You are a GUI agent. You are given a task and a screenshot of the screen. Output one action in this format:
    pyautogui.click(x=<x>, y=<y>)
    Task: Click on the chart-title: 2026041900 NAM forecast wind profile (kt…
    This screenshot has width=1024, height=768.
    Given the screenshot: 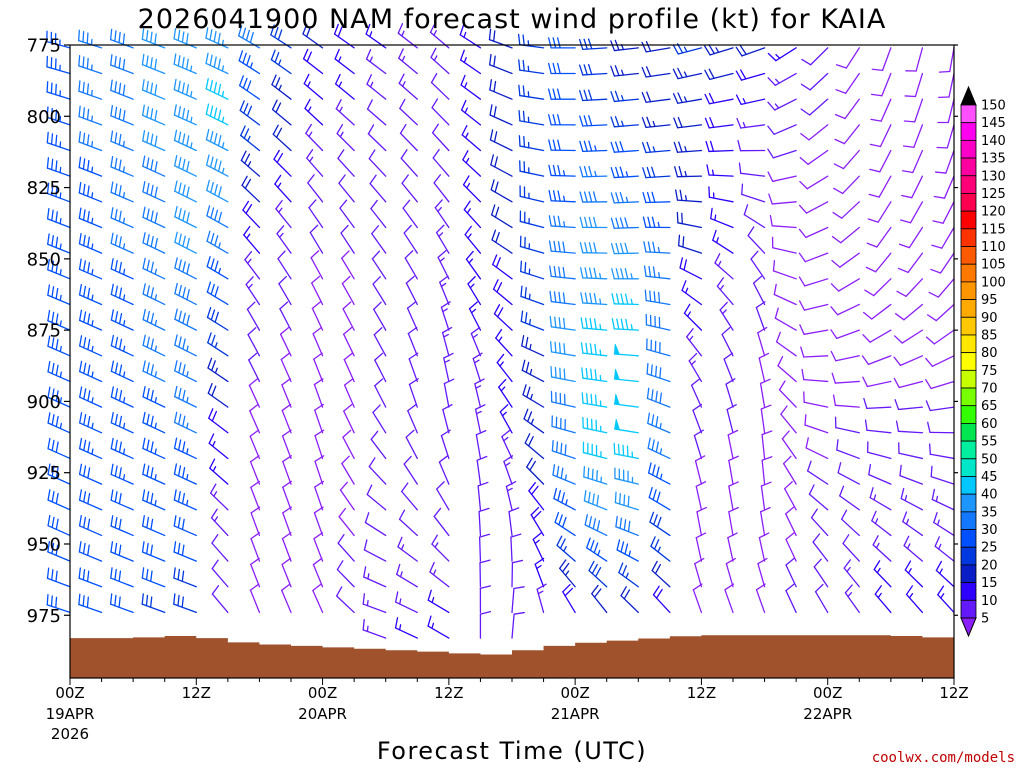 What is the action you would take?
    pyautogui.click(x=512, y=19)
    